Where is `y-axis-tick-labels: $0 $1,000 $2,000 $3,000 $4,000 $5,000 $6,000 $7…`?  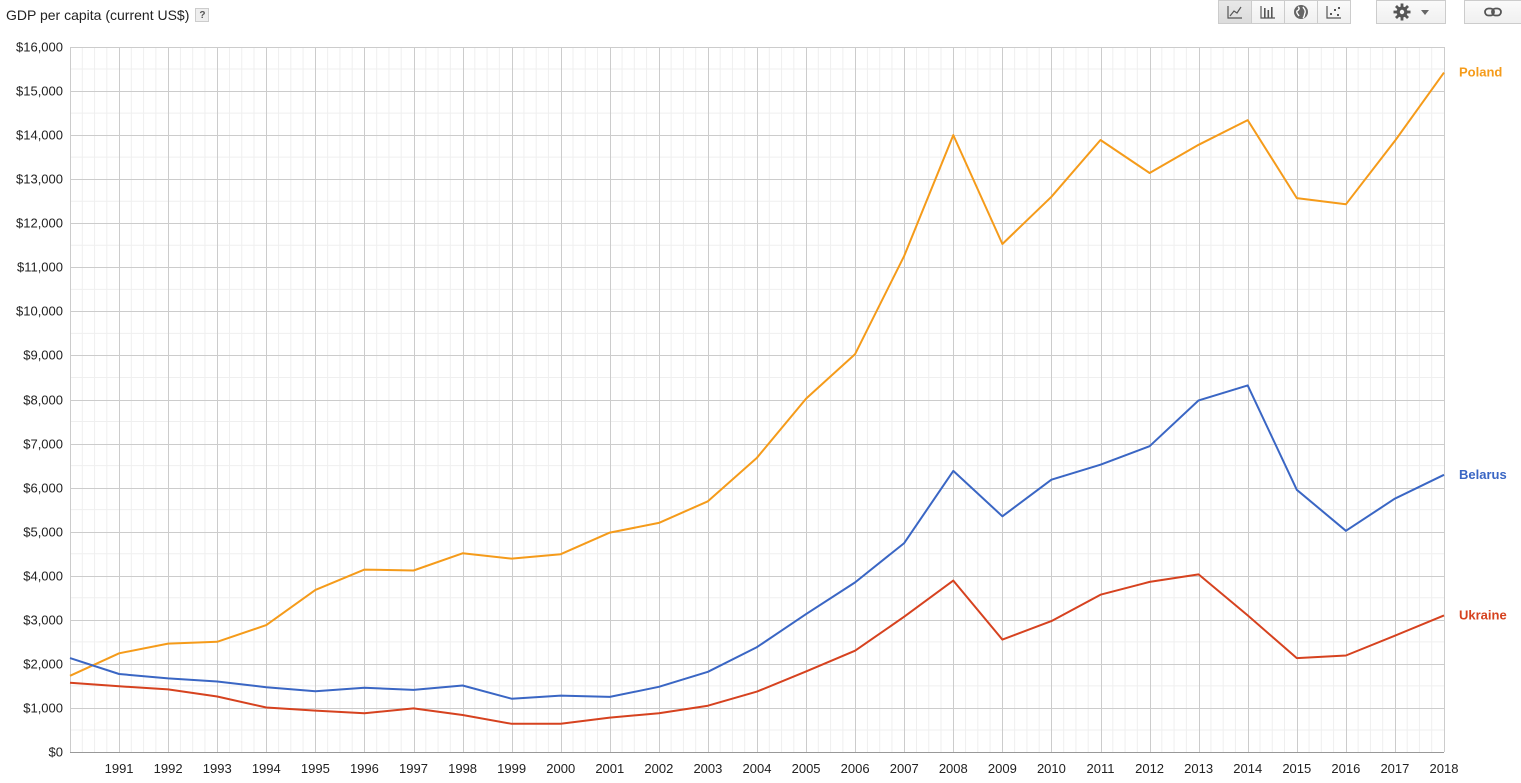
y-axis-tick-labels: $0 $1,000 $2,000 $3,000 $4,000 $5,000 $6,000 $7… is located at coordinates (39, 400).